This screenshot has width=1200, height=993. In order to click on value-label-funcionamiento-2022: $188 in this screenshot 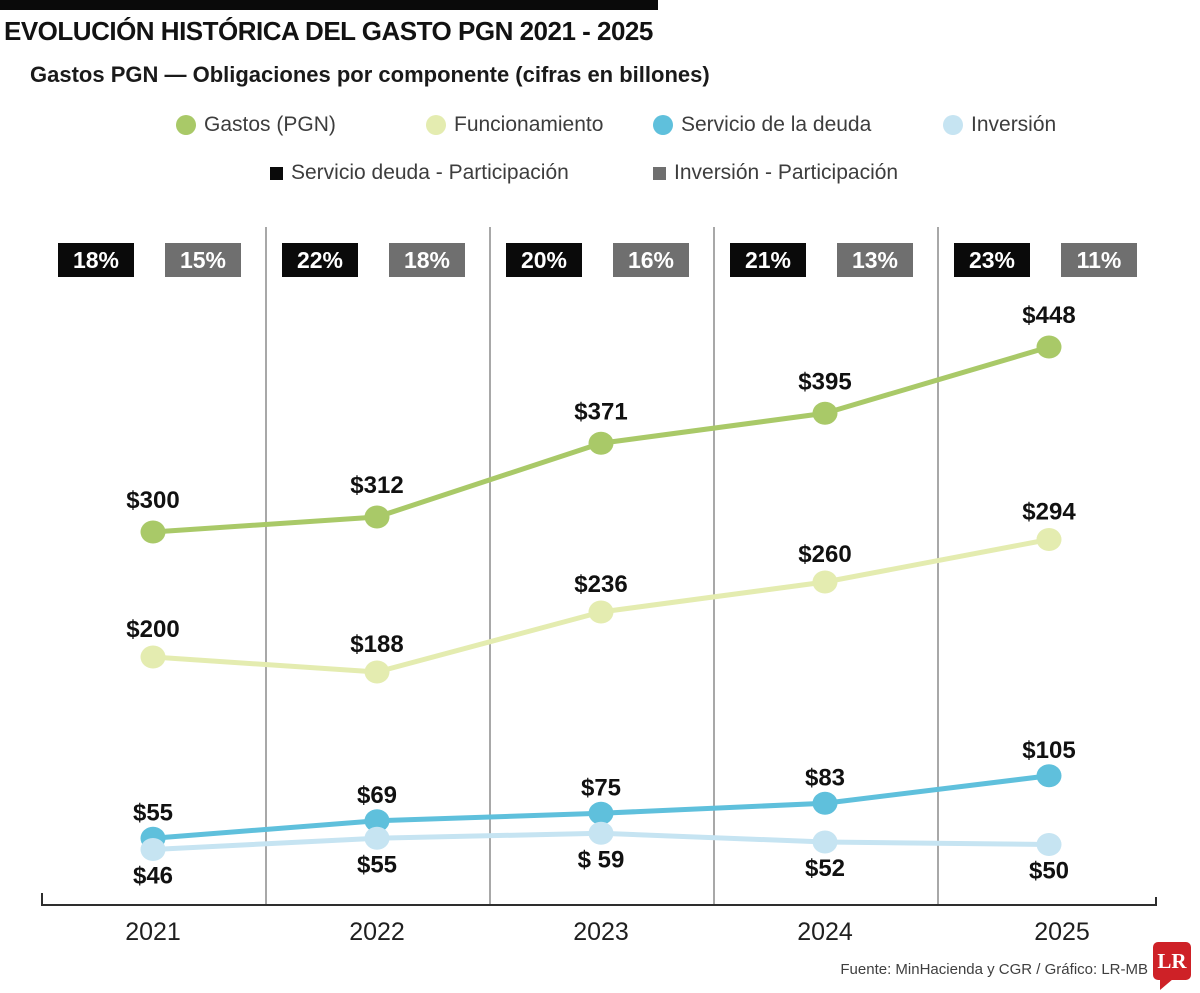, I will do `click(376, 644)`.